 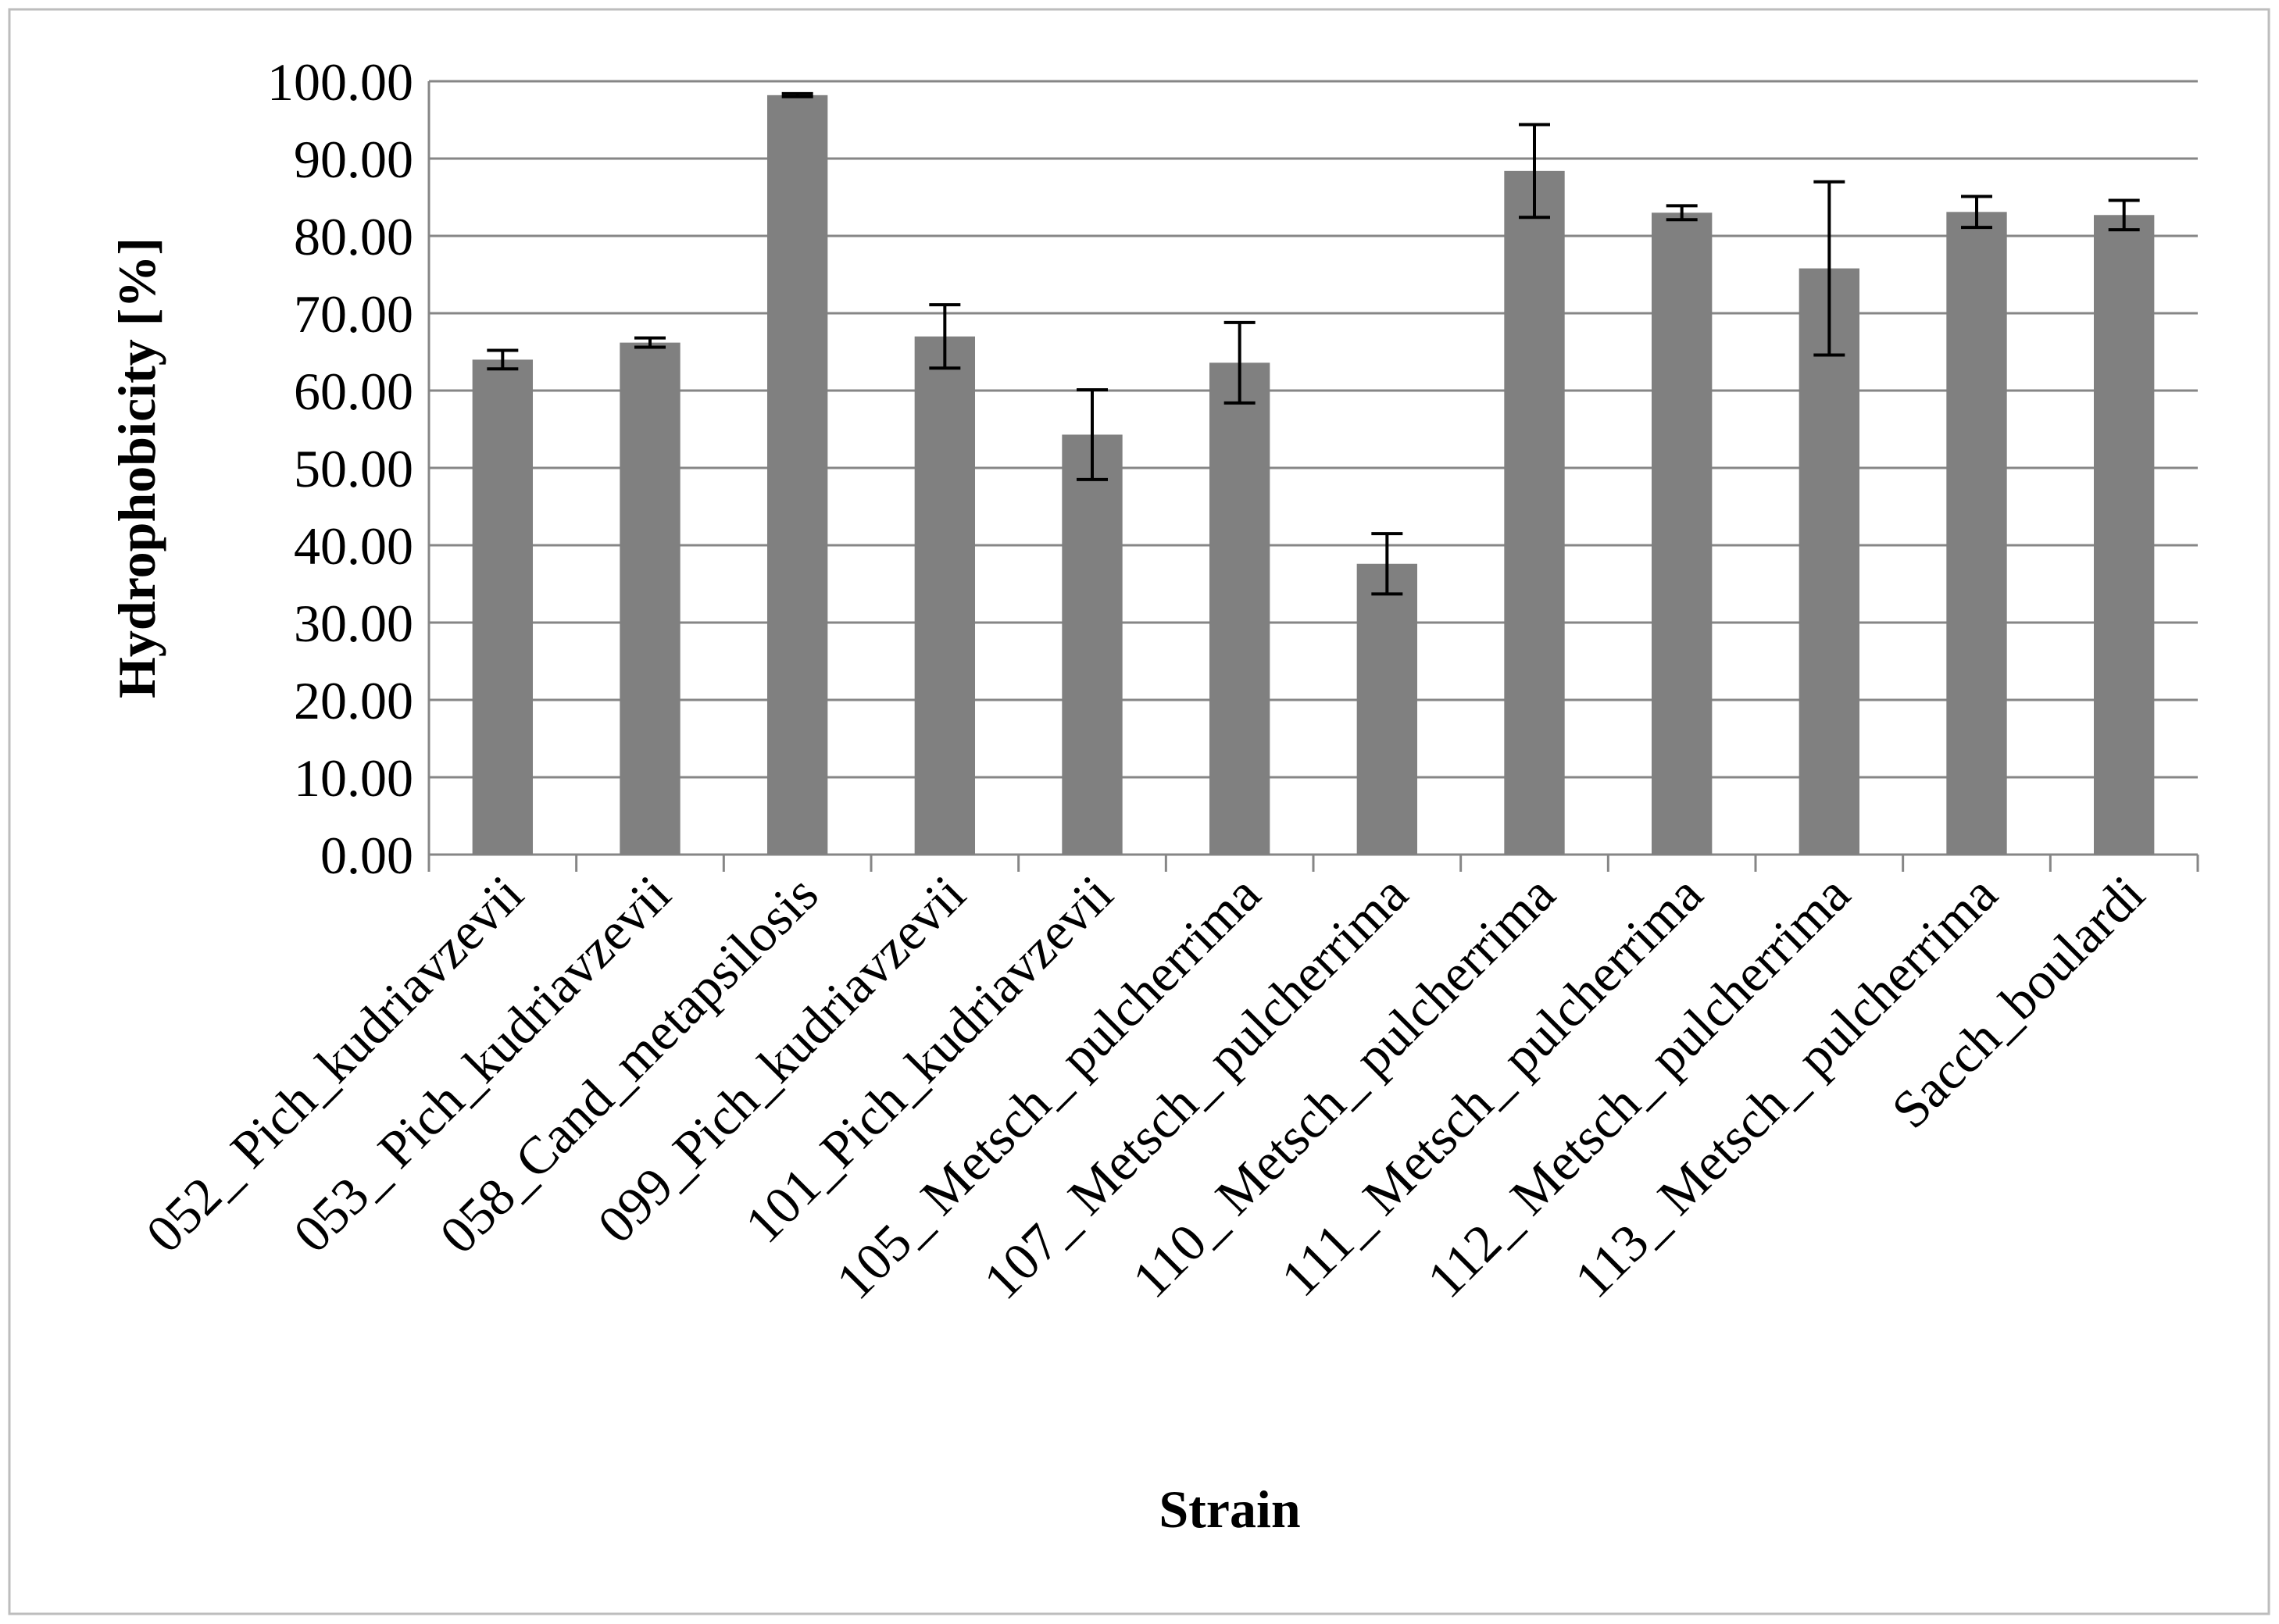 I want to click on y-tick-label: 60.00, so click(x=353, y=391).